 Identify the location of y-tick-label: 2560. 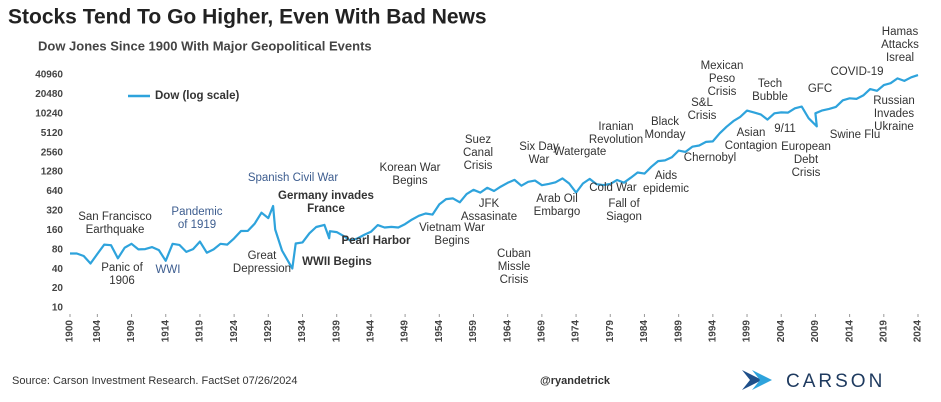
(52, 152).